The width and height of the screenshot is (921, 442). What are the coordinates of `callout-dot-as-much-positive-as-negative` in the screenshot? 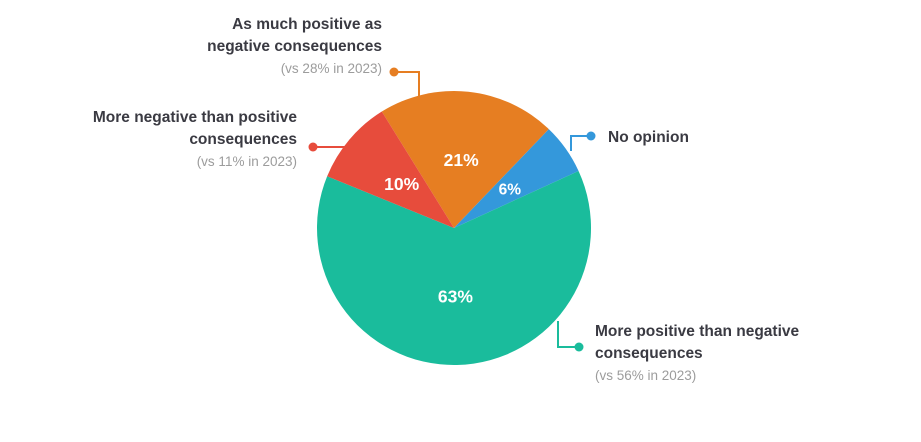 It's located at (394, 72).